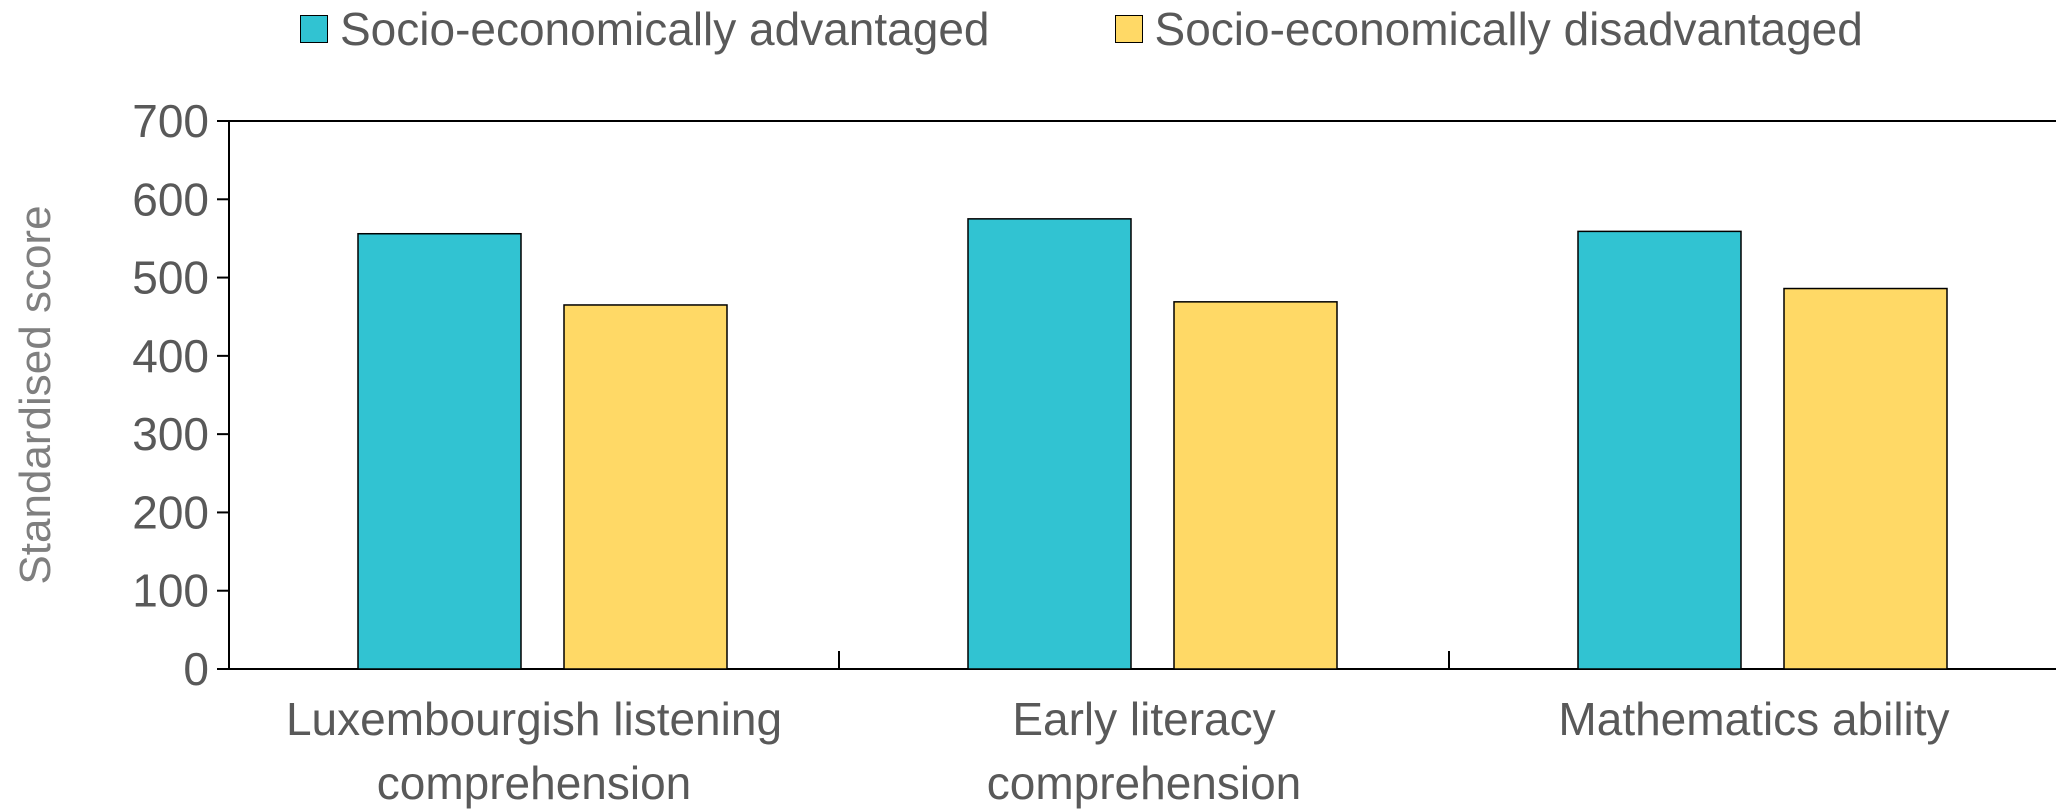 This screenshot has height=811, width=2056. Describe the element at coordinates (1508, 29) in the screenshot. I see `legend-label-disadvantaged: Socio-economically disadvantaged` at that location.